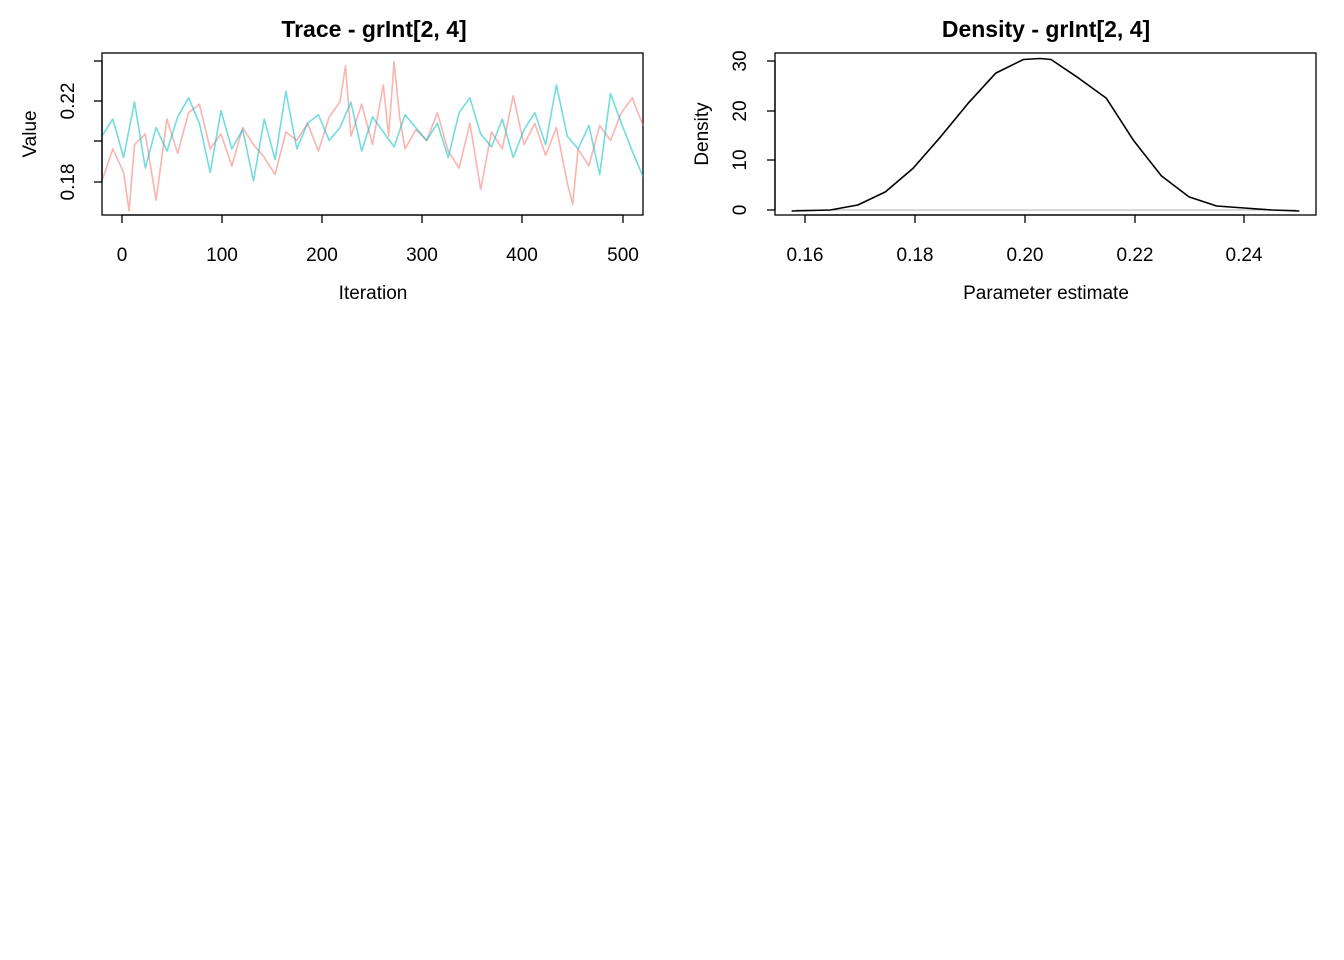 This screenshot has height=960, width=1344. I want to click on trace-y-axis: 0.18 0.22 Value, so click(61, 130).